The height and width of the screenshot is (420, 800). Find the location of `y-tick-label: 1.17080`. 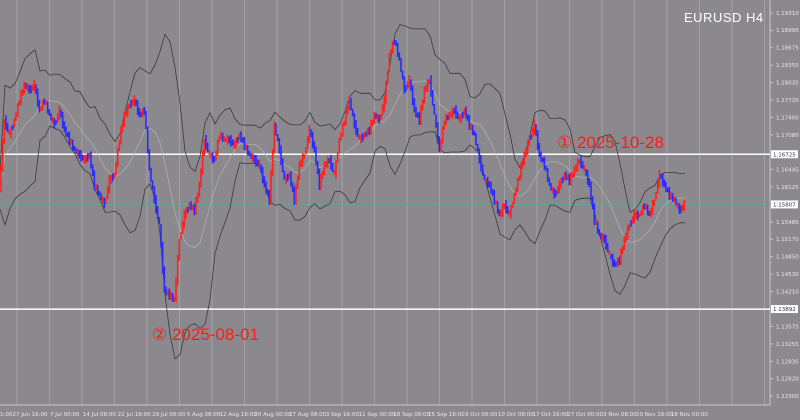

y-tick-label: 1.17080 is located at coordinates (787, 136).